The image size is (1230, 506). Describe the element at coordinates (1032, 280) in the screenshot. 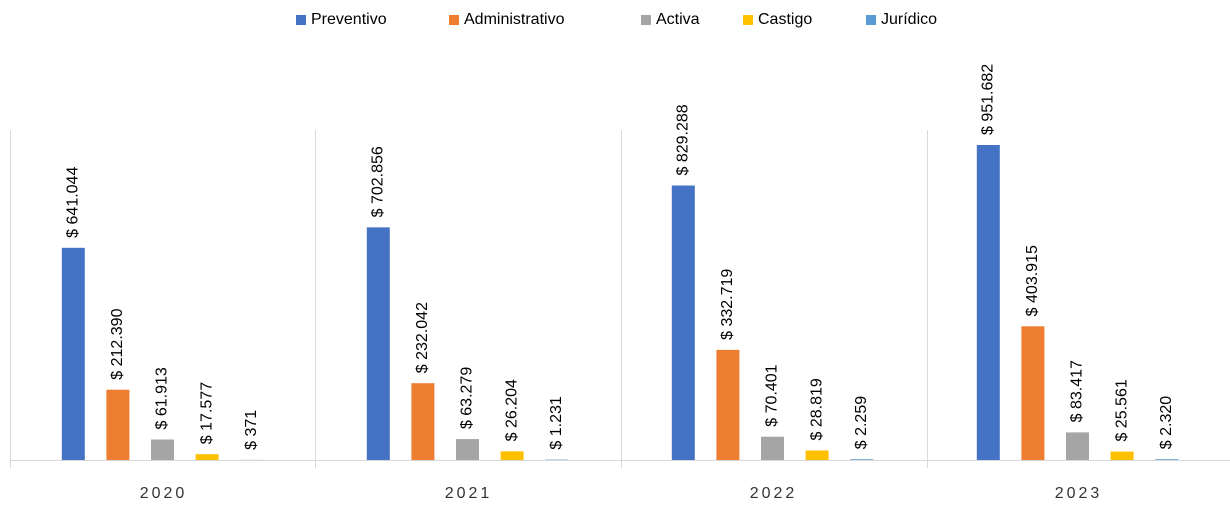

I see `data-label: $ 403.915` at that location.